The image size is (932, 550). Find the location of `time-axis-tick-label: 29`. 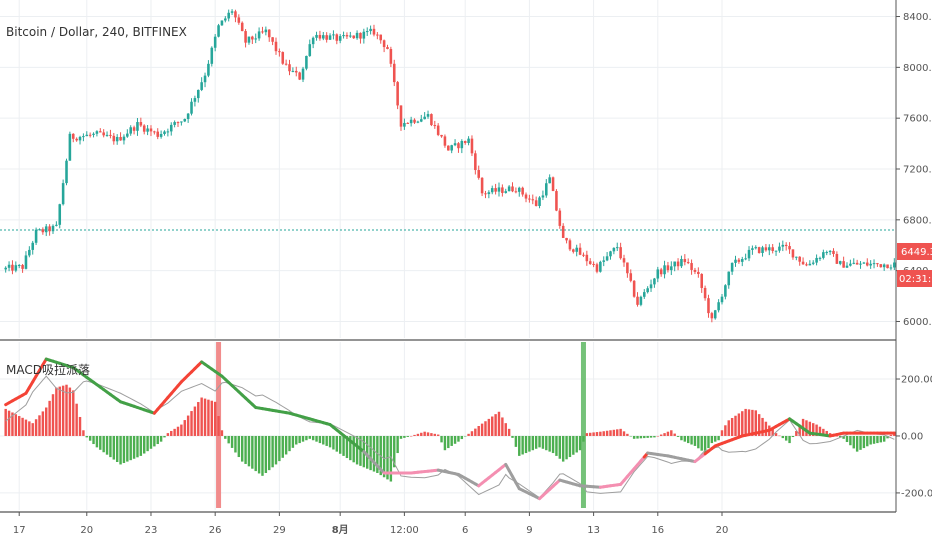

time-axis-tick-label: 29 is located at coordinates (279, 530).